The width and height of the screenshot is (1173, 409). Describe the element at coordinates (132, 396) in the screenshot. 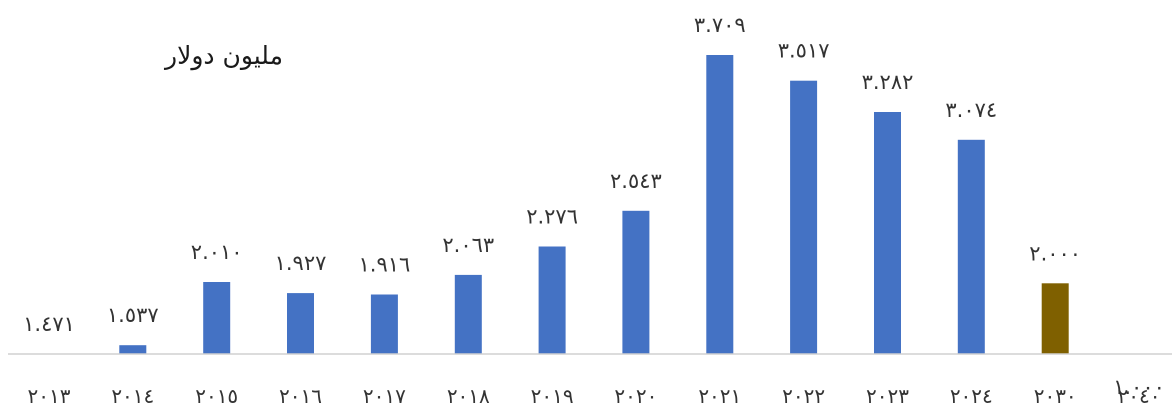

I see `x-tick-label-1: ۲۰۱٤` at that location.